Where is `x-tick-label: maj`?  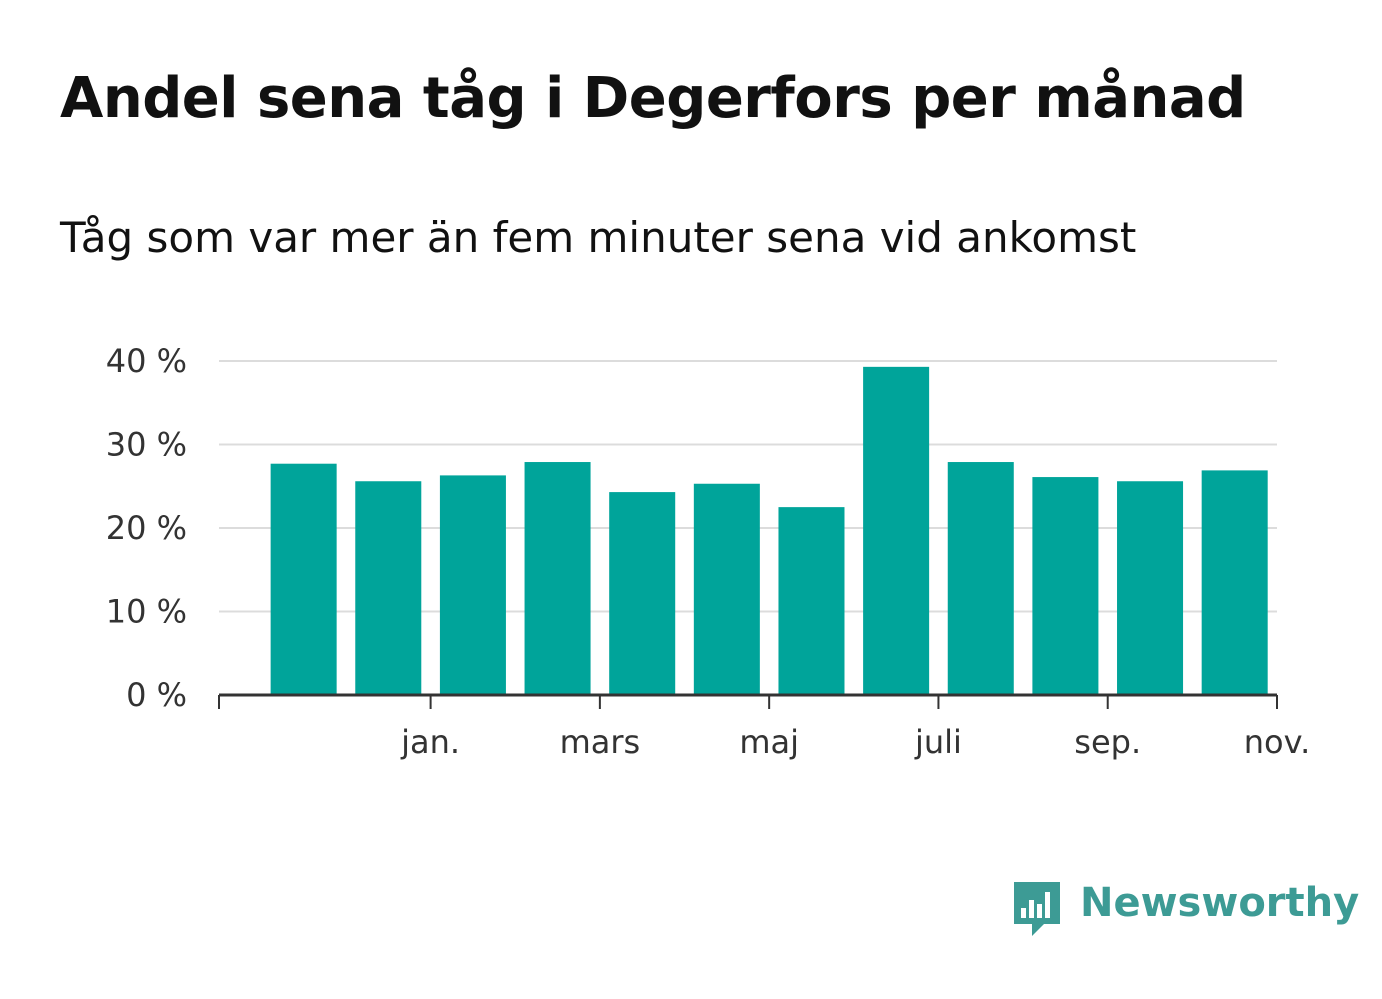 x-tick-label: maj is located at coordinates (769, 742).